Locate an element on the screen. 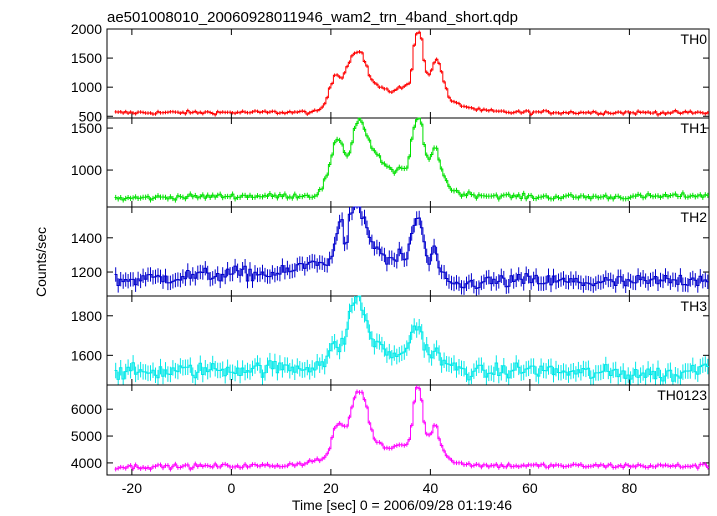 This screenshot has height=516, width=717. series-line-th0 is located at coordinates (411, 73).